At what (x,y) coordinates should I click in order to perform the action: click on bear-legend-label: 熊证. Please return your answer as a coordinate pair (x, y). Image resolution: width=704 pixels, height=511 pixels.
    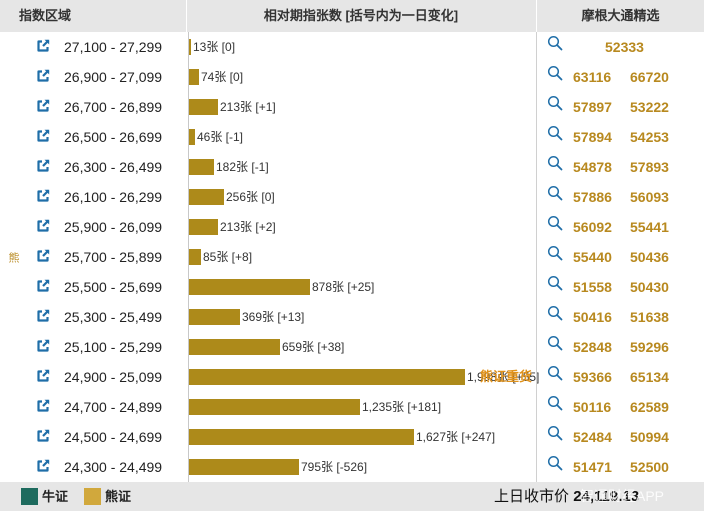
    Looking at the image, I should click on (118, 496).